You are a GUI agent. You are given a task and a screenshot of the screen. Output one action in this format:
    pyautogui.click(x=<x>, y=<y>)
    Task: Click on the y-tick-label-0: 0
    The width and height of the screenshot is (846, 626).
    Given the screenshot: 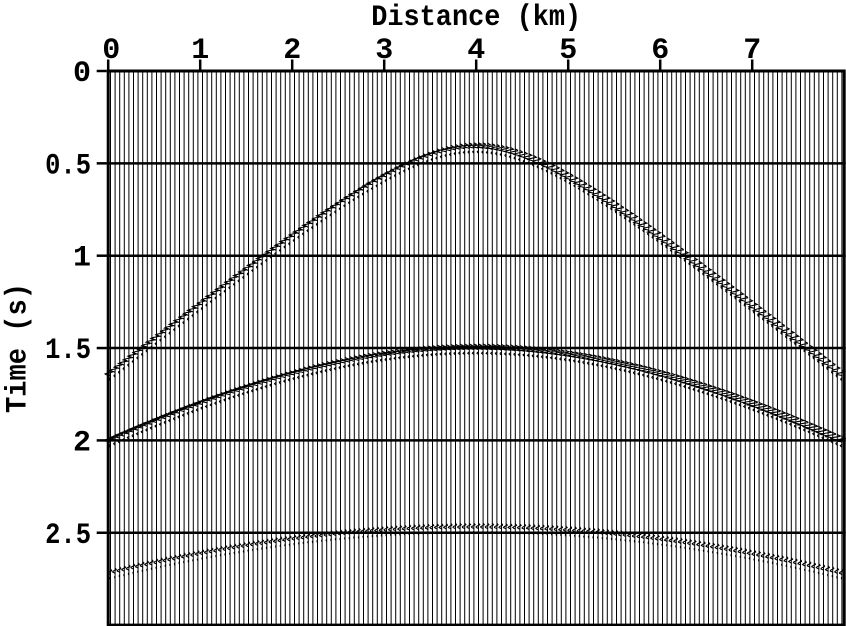 What is the action you would take?
    pyautogui.click(x=82, y=74)
    